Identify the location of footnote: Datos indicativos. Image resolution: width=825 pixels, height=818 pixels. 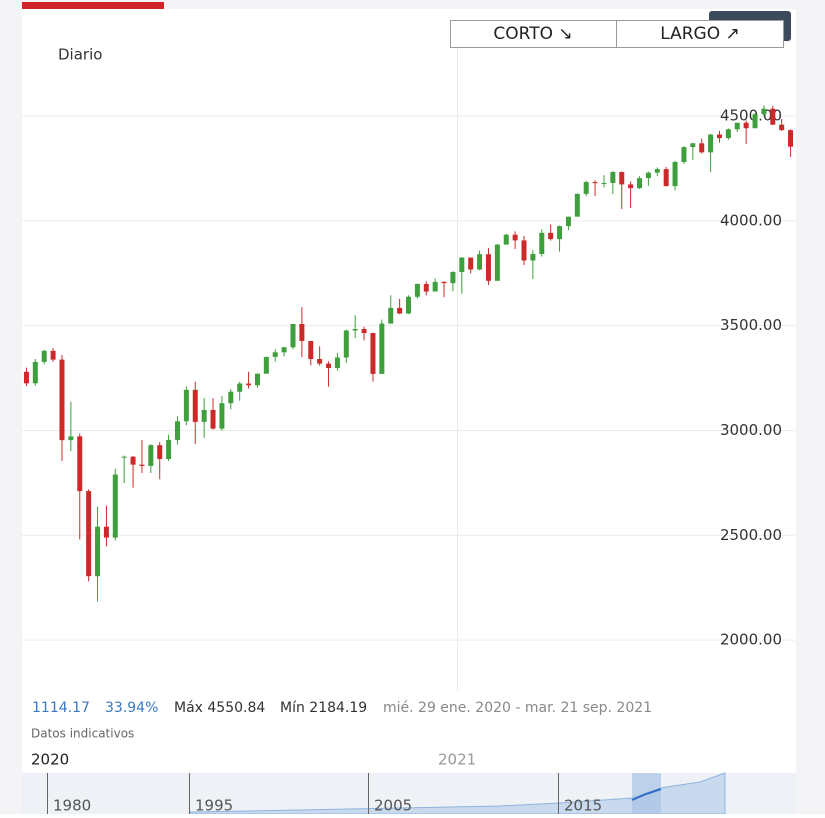
(82, 734).